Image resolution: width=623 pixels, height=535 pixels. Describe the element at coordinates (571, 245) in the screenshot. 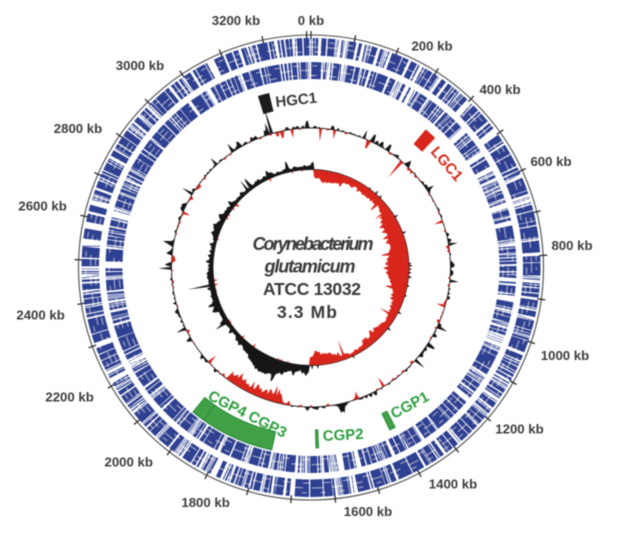

I see `svg-text: 800 kb` at that location.